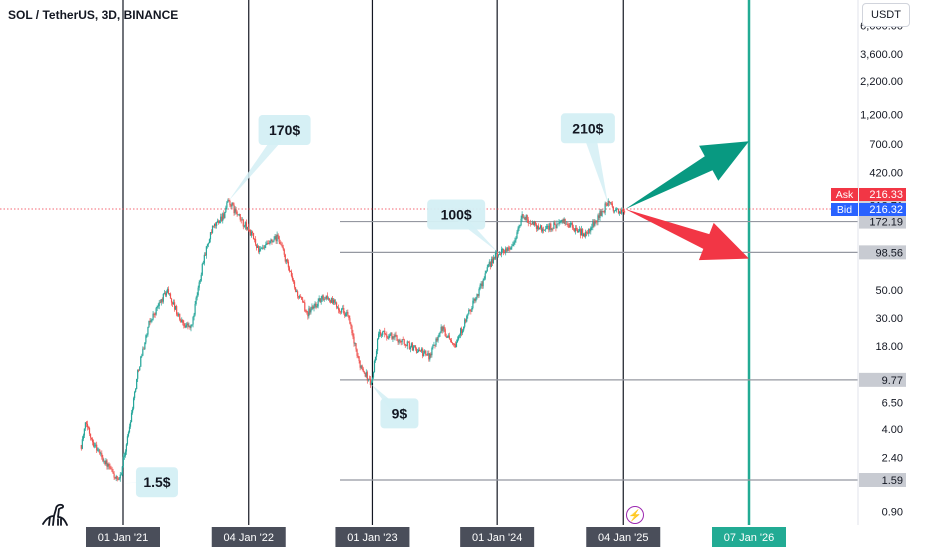  What do you see at coordinates (635, 515) in the screenshot?
I see `flash-icon: ⚡` at bounding box center [635, 515].